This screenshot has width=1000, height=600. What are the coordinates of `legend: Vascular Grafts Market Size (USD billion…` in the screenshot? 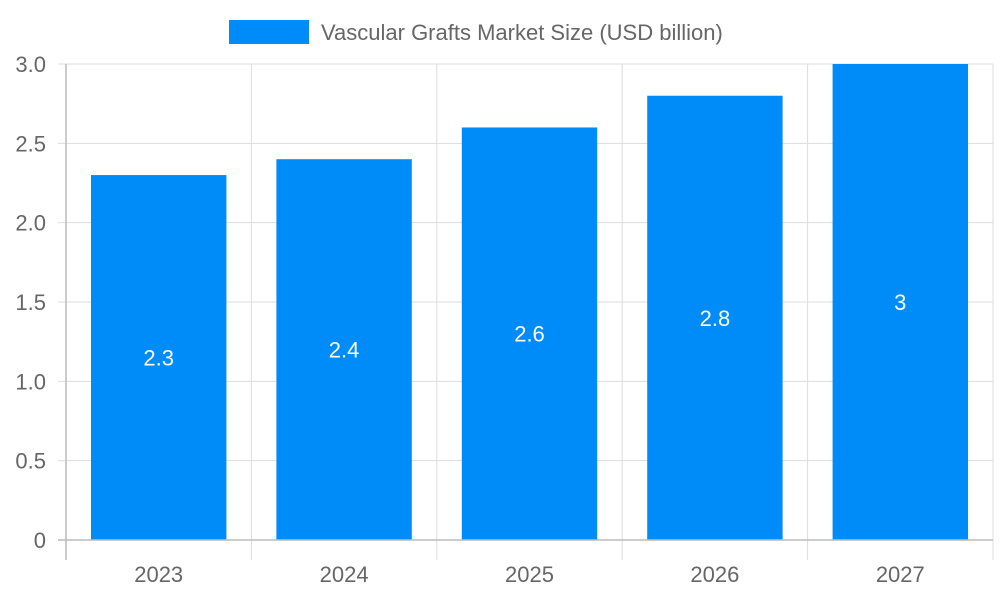 It's located at (476, 32).